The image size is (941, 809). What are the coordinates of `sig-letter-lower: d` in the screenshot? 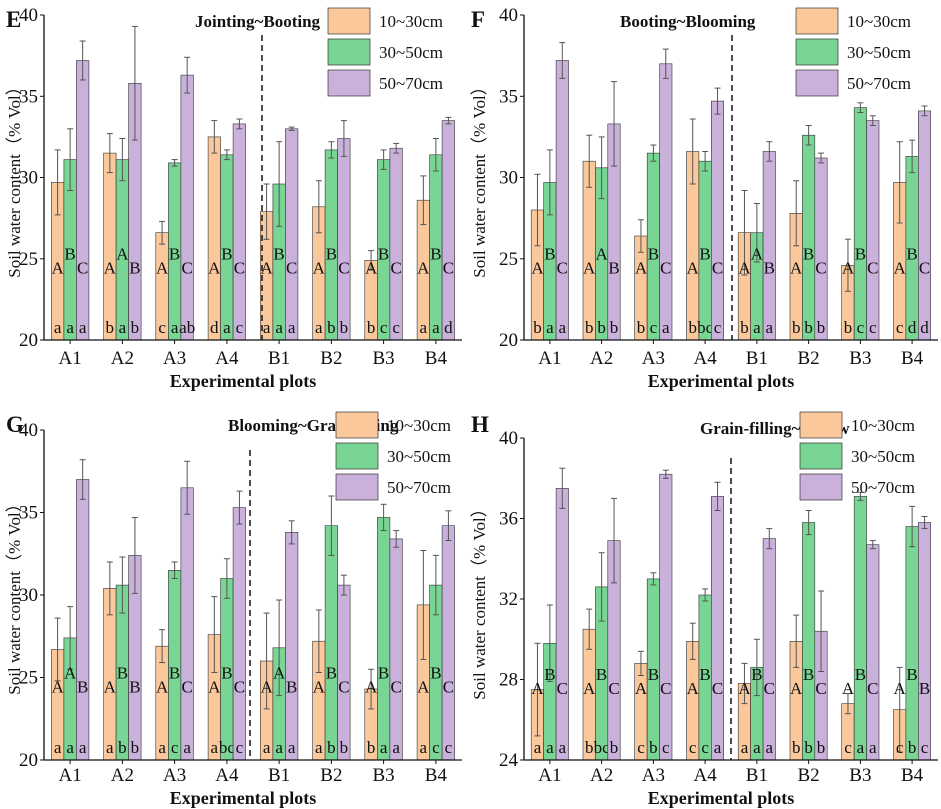 It's located at (448, 327).